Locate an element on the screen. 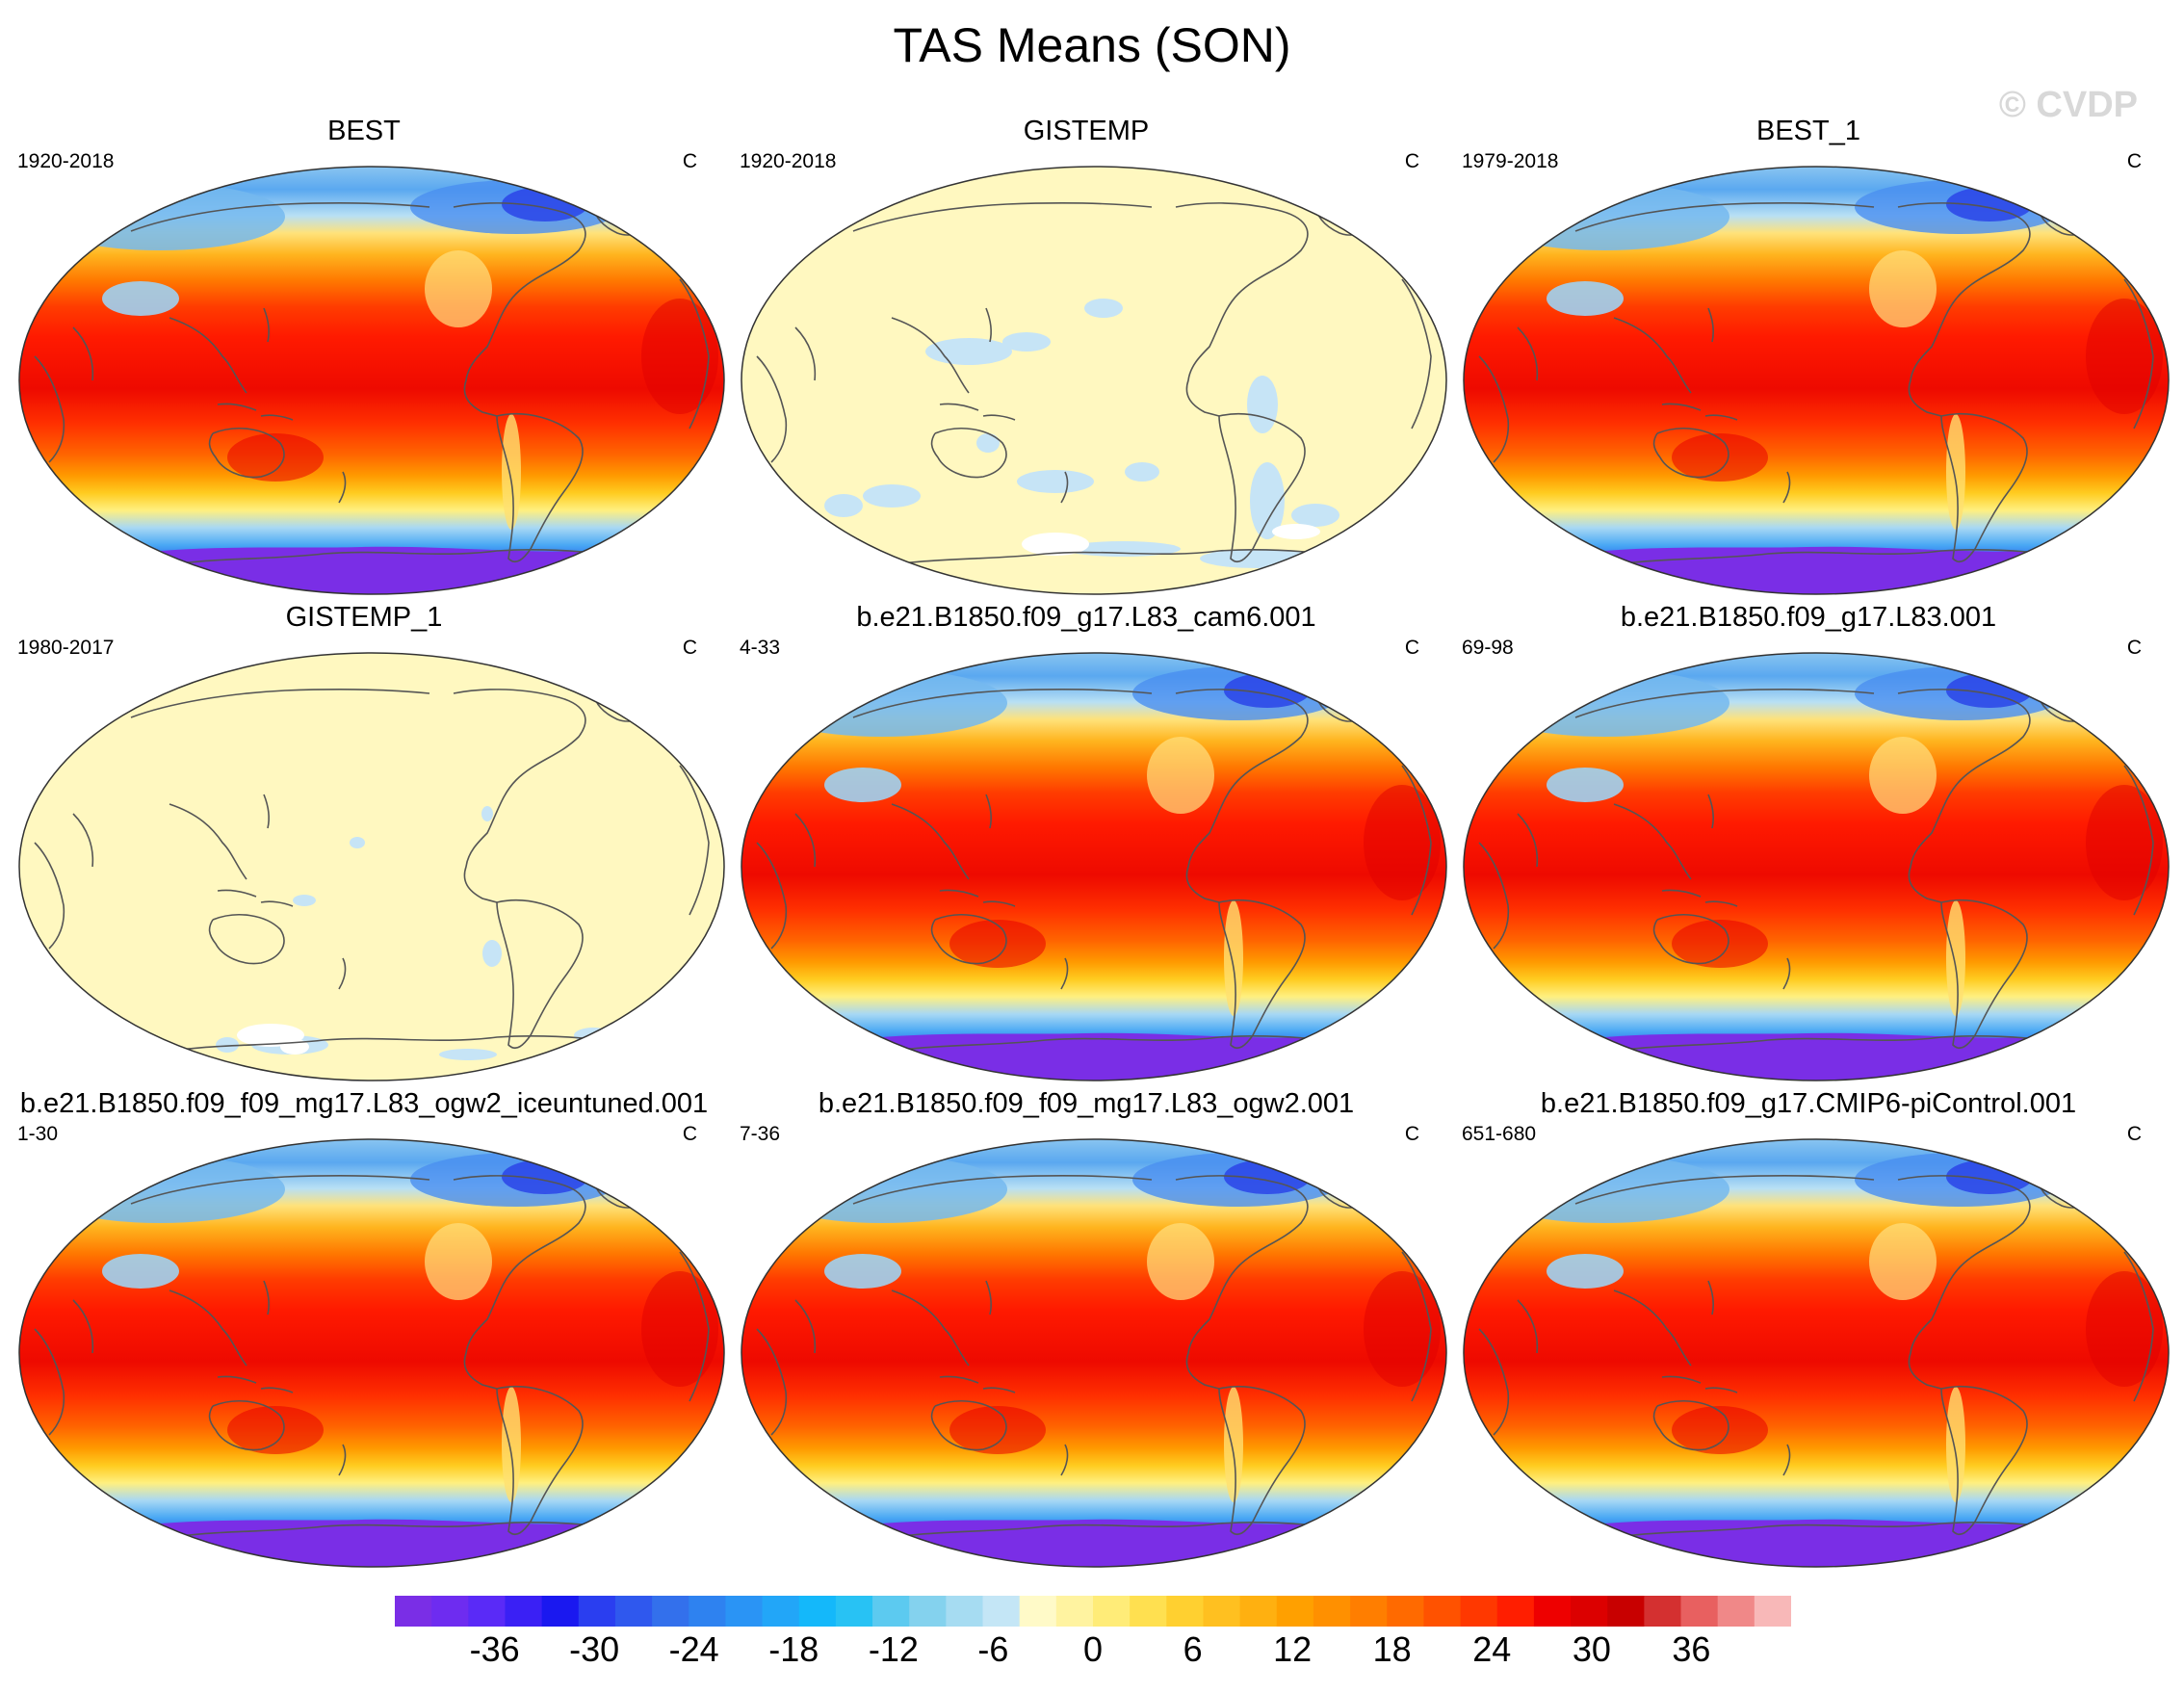 Image resolution: width=2184 pixels, height=1693 pixels. panel-period: 7-36 is located at coordinates (761, 1134).